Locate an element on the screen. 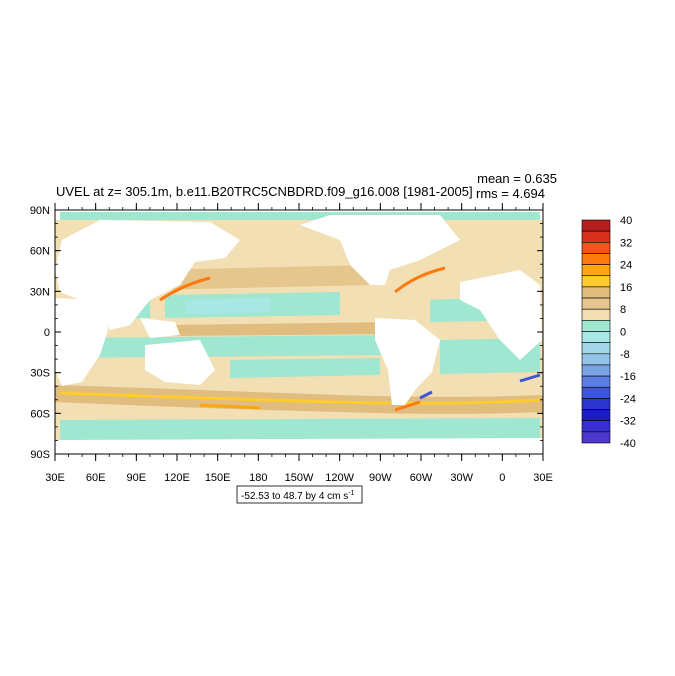  lat-label: 90N is located at coordinates (40, 211).